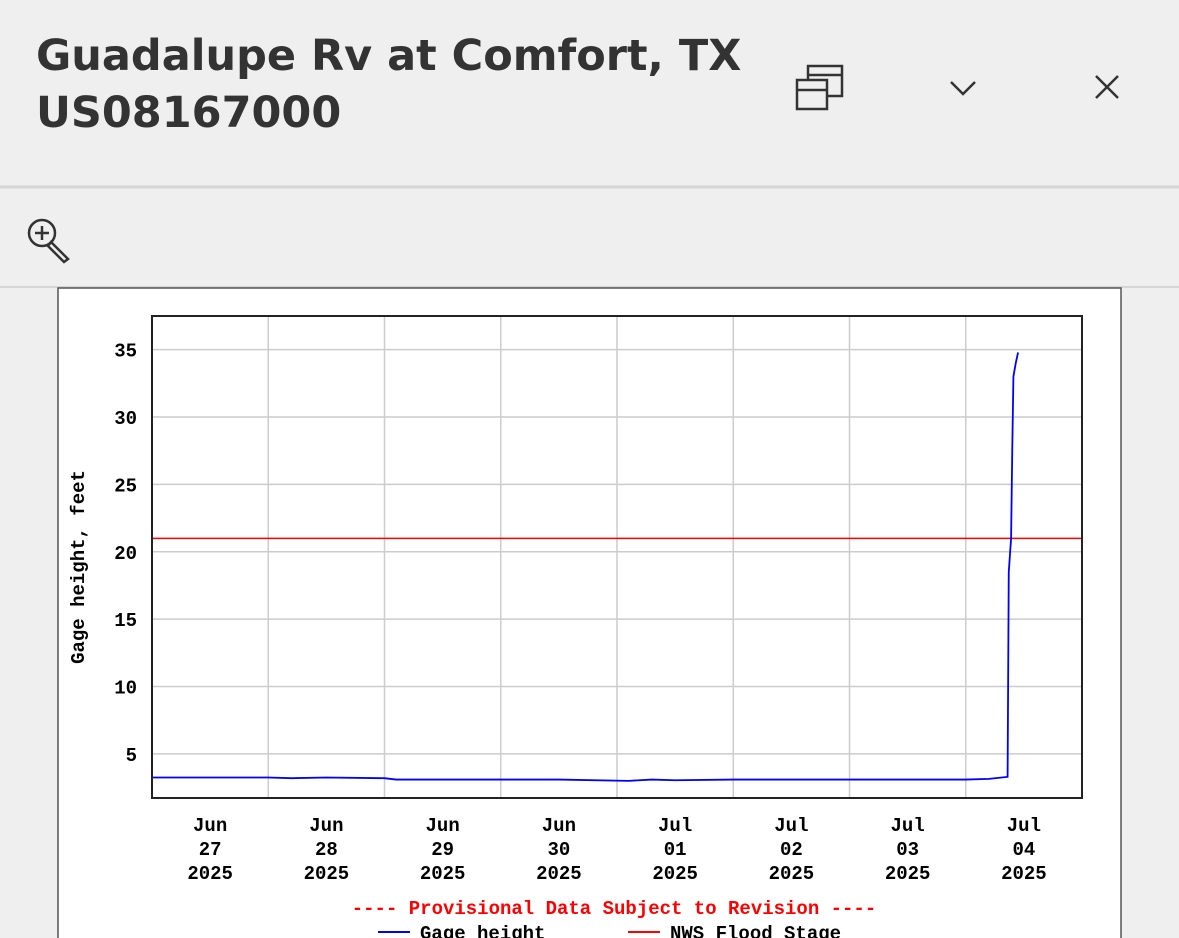 This screenshot has height=938, width=1179. I want to click on y-tick-label: 20, so click(125, 554).